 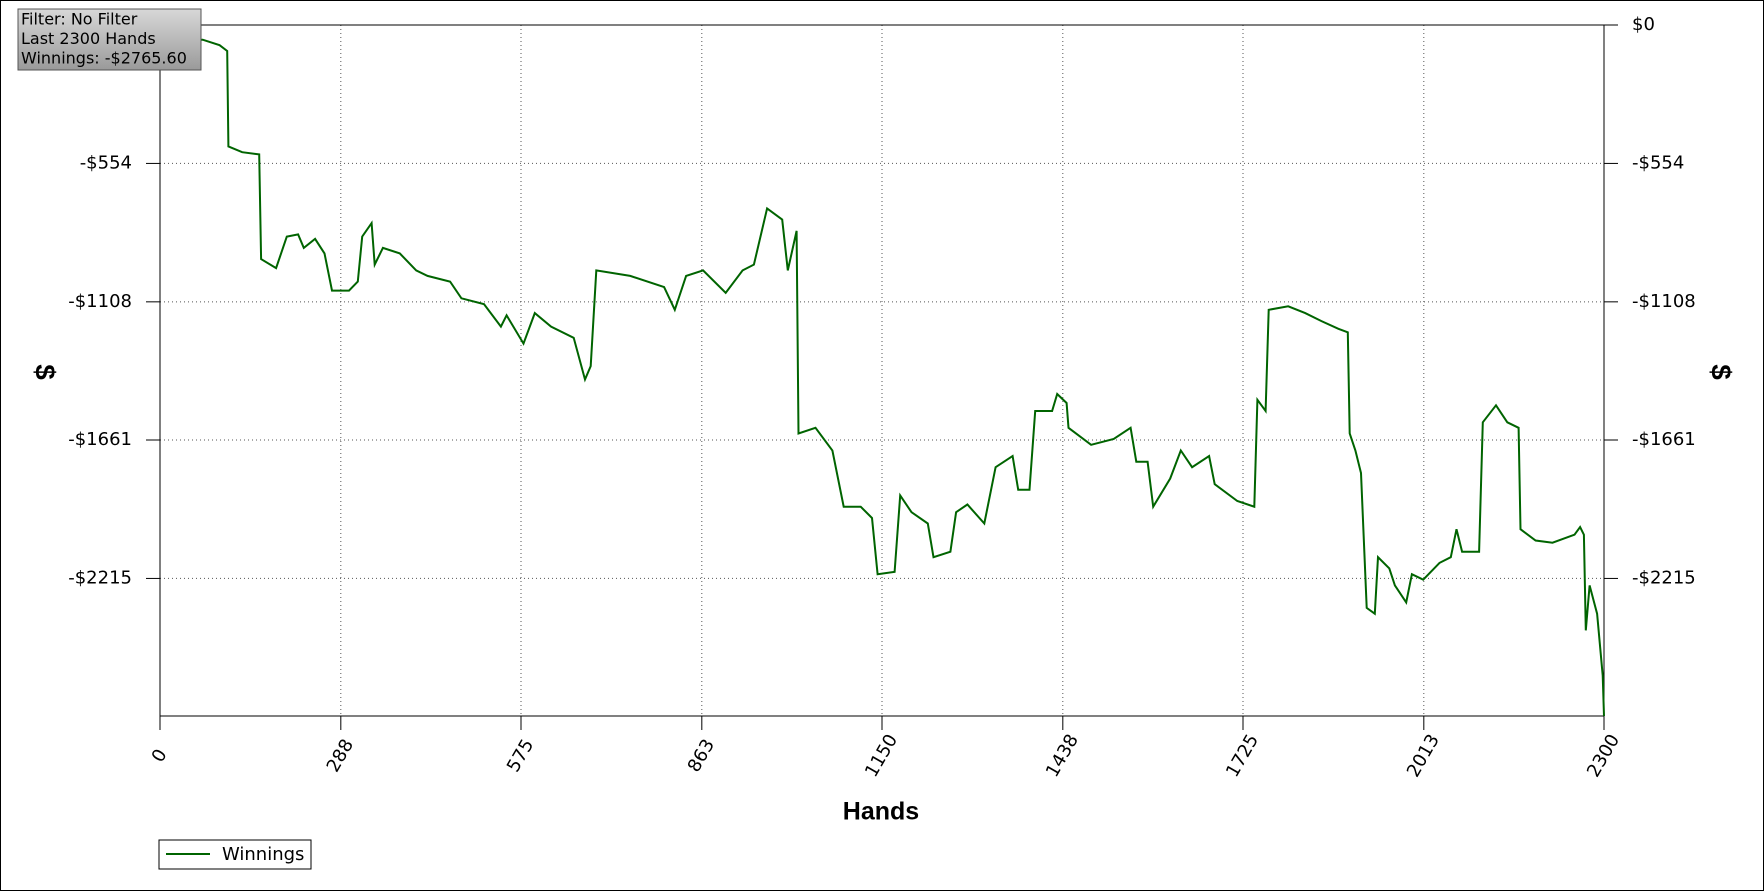 I want to click on y2-tick-label: $0, so click(x=1643, y=24).